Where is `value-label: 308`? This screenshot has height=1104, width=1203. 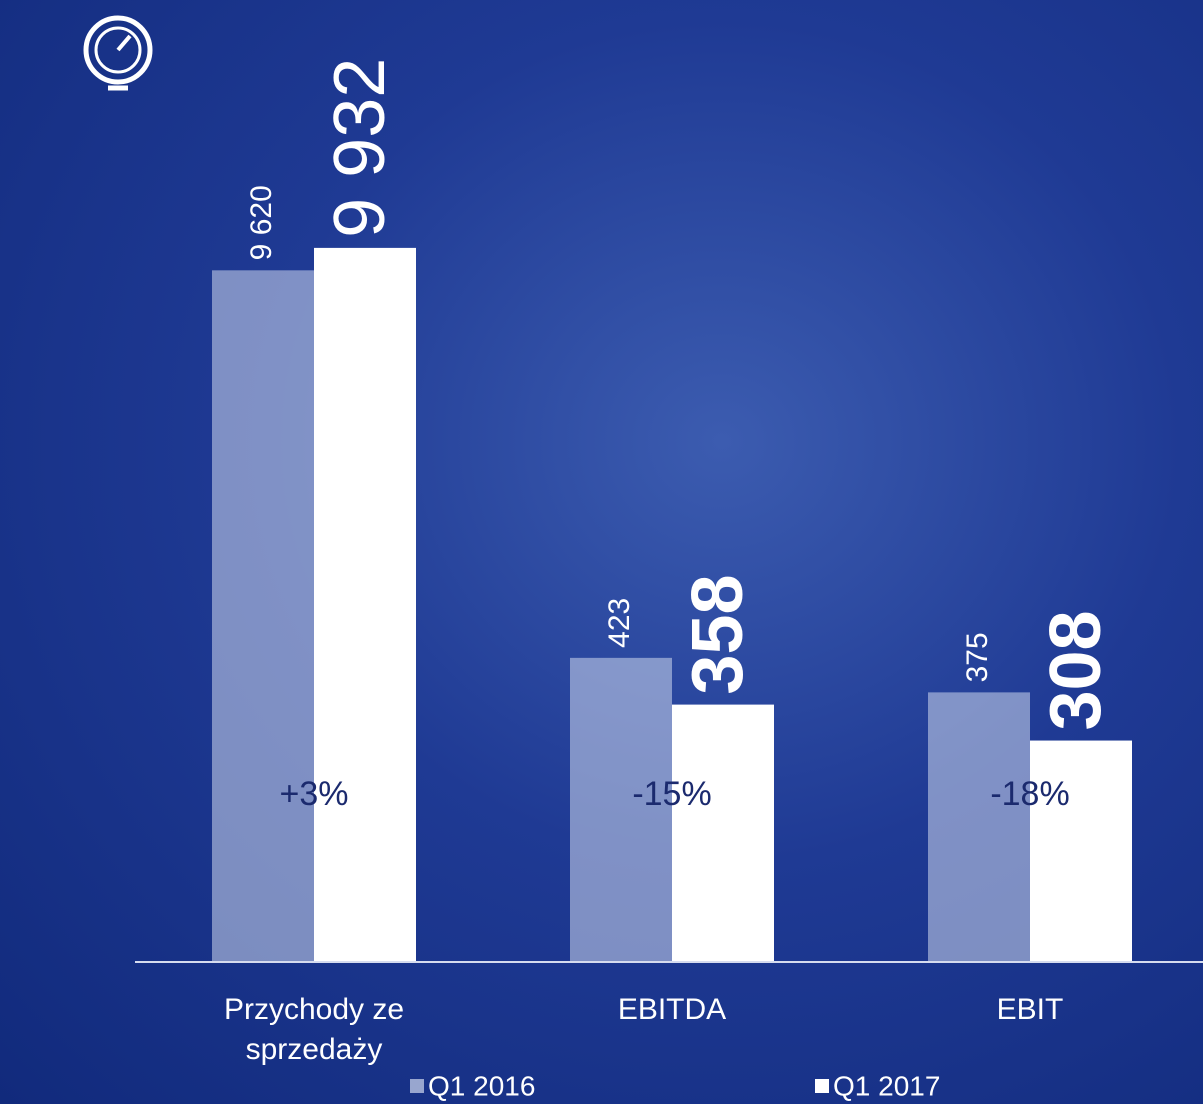
value-label: 308 is located at coordinates (1076, 670).